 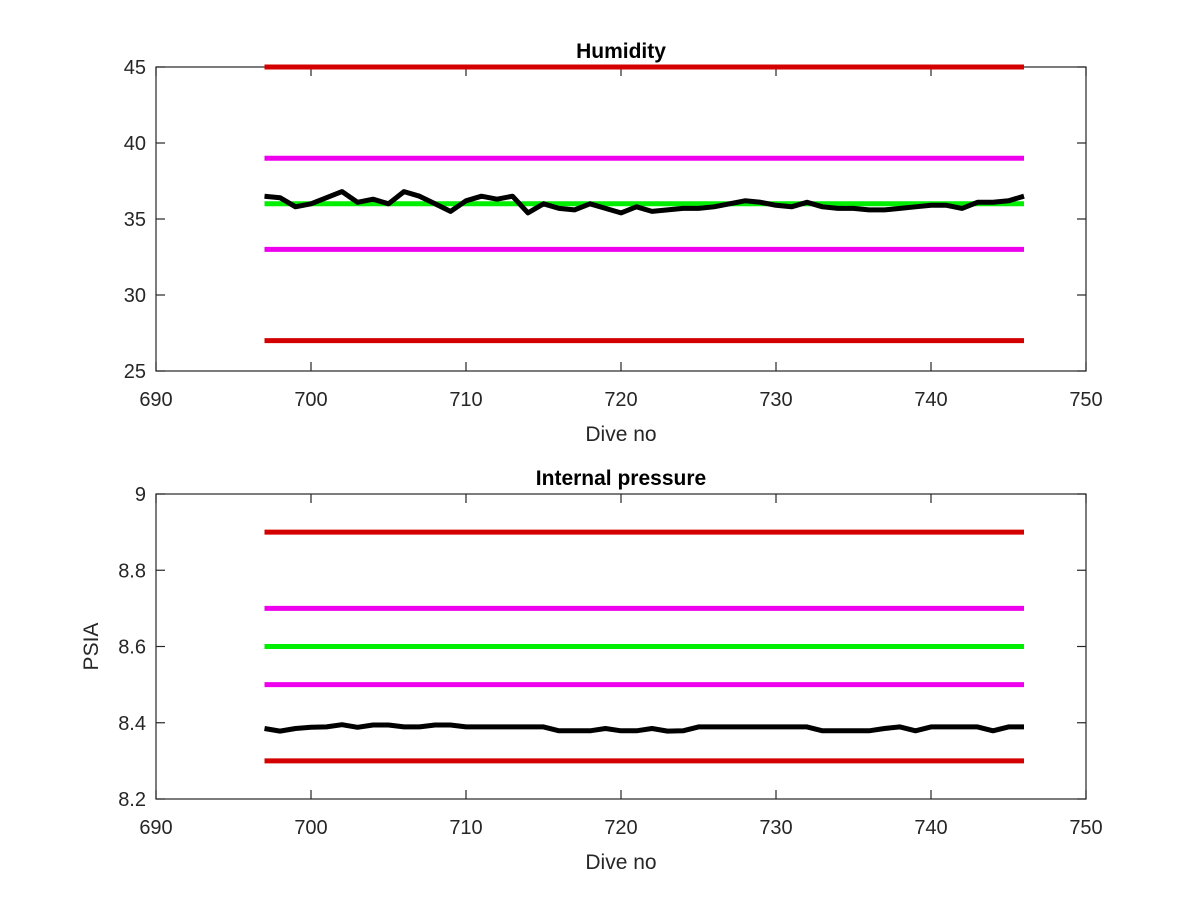 What do you see at coordinates (132, 724) in the screenshot?
I see `pressure-y-tick-label: 8.4` at bounding box center [132, 724].